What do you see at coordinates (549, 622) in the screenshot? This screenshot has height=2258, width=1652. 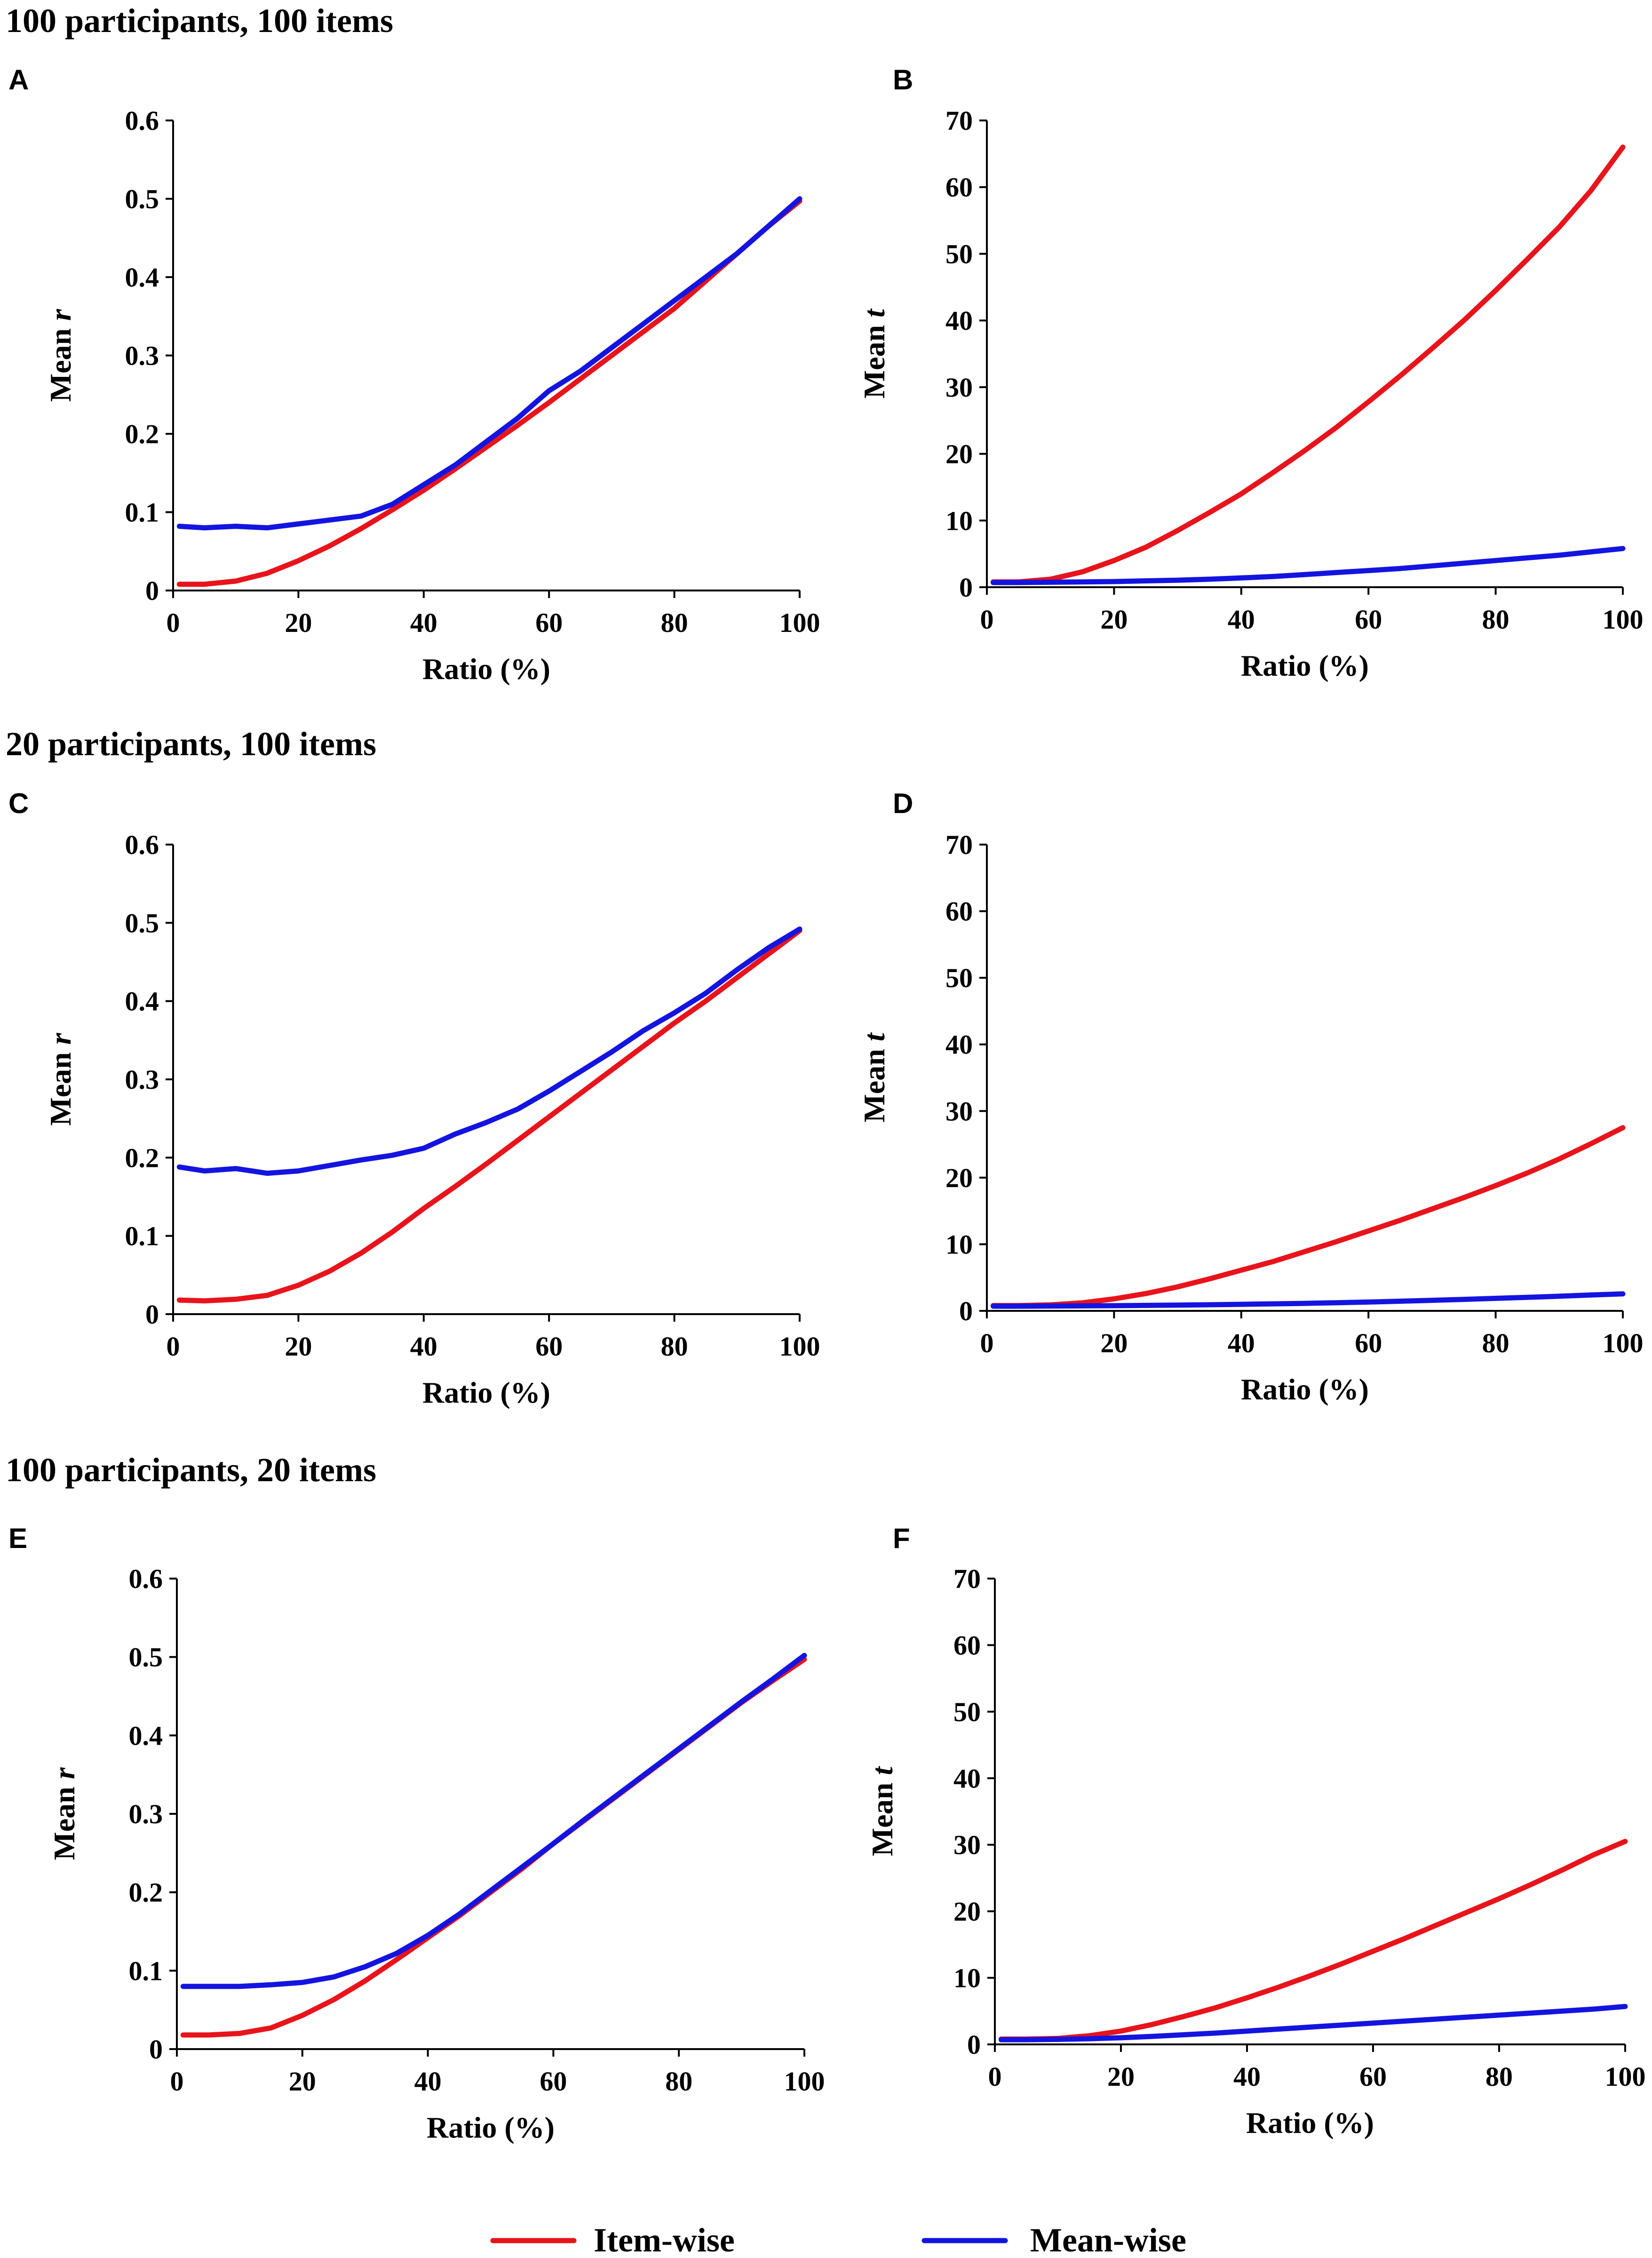 I see `x-tick-label-a-3: 60` at bounding box center [549, 622].